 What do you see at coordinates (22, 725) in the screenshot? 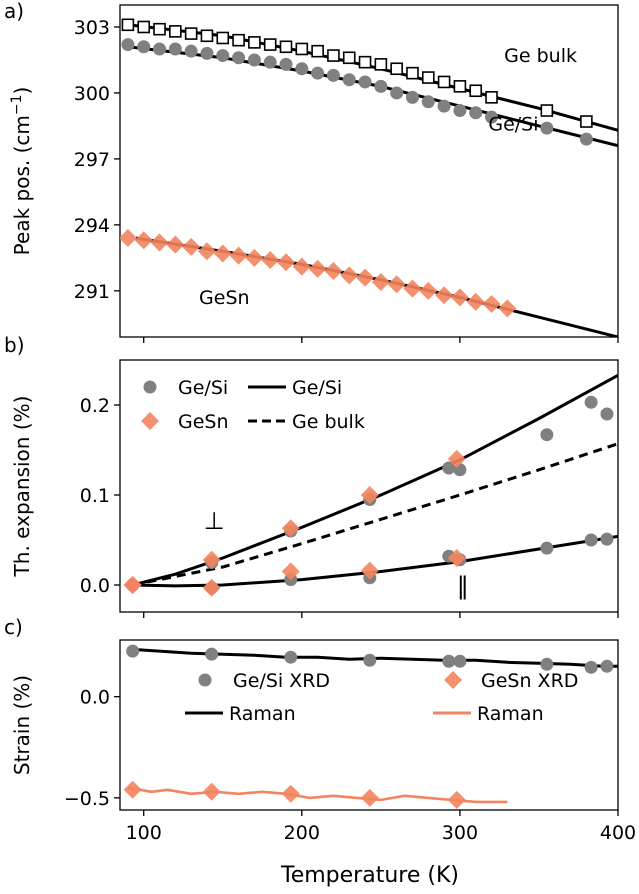
I see `y-axis-label: Strain (%)` at bounding box center [22, 725].